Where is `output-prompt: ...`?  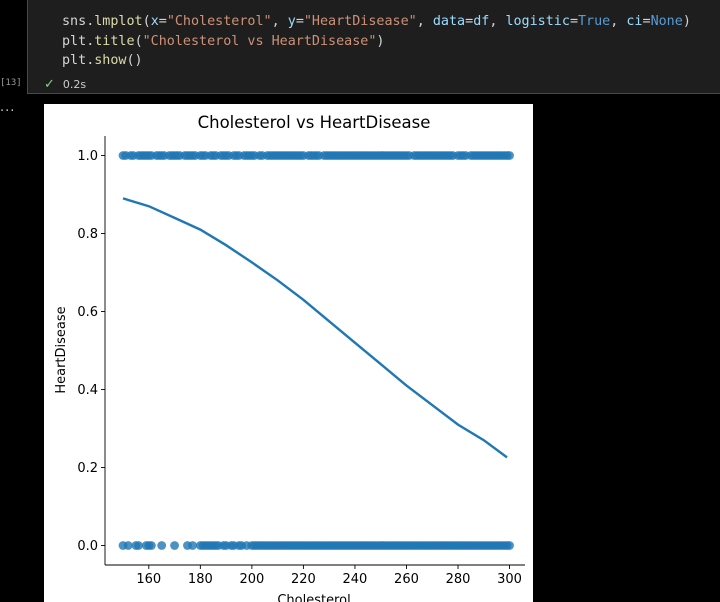
output-prompt: ... is located at coordinates (8, 107).